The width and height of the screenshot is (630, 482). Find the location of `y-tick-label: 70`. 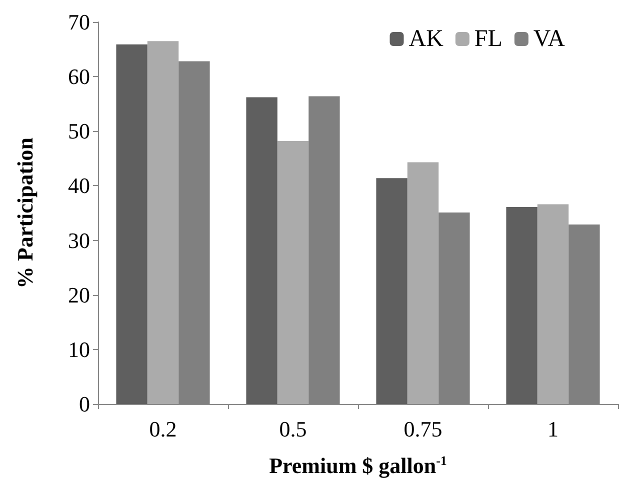

y-tick-label: 70 is located at coordinates (79, 22).